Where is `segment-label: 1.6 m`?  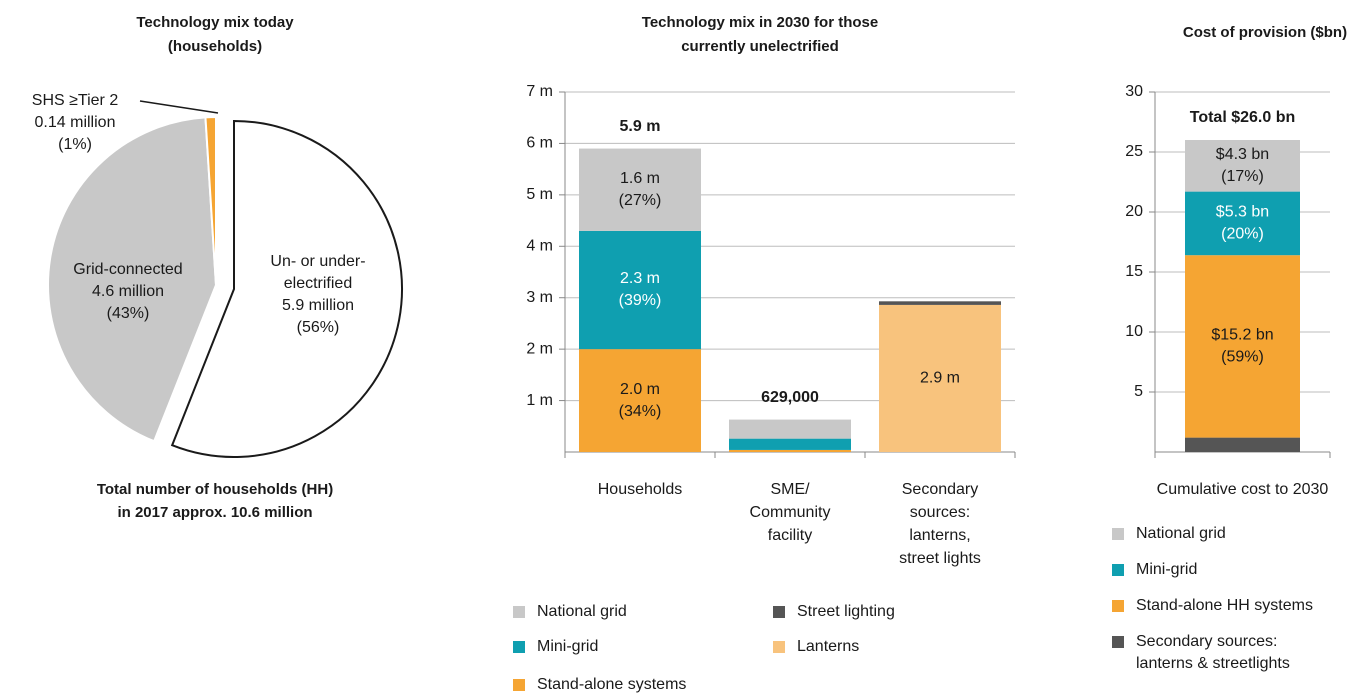
segment-label: 1.6 m is located at coordinates (640, 178).